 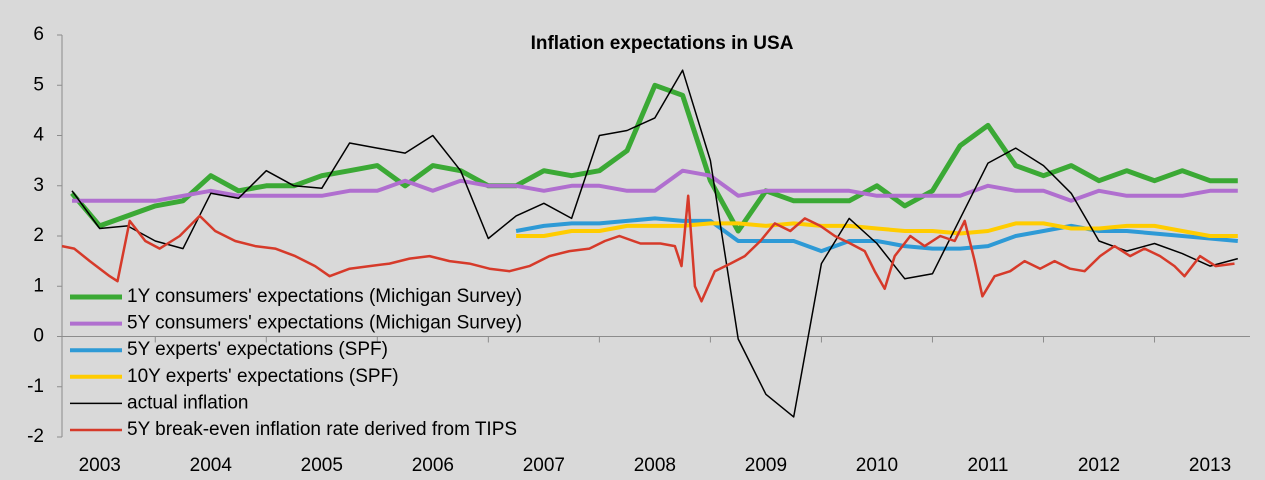 What do you see at coordinates (433, 465) in the screenshot?
I see `x-tick-label: 2006` at bounding box center [433, 465].